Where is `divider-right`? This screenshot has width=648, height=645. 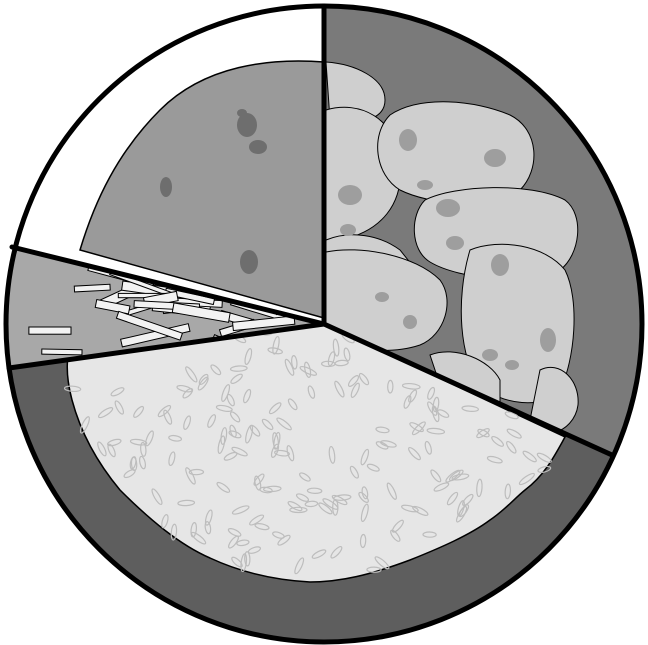 divider-right is located at coordinates (468, 389).